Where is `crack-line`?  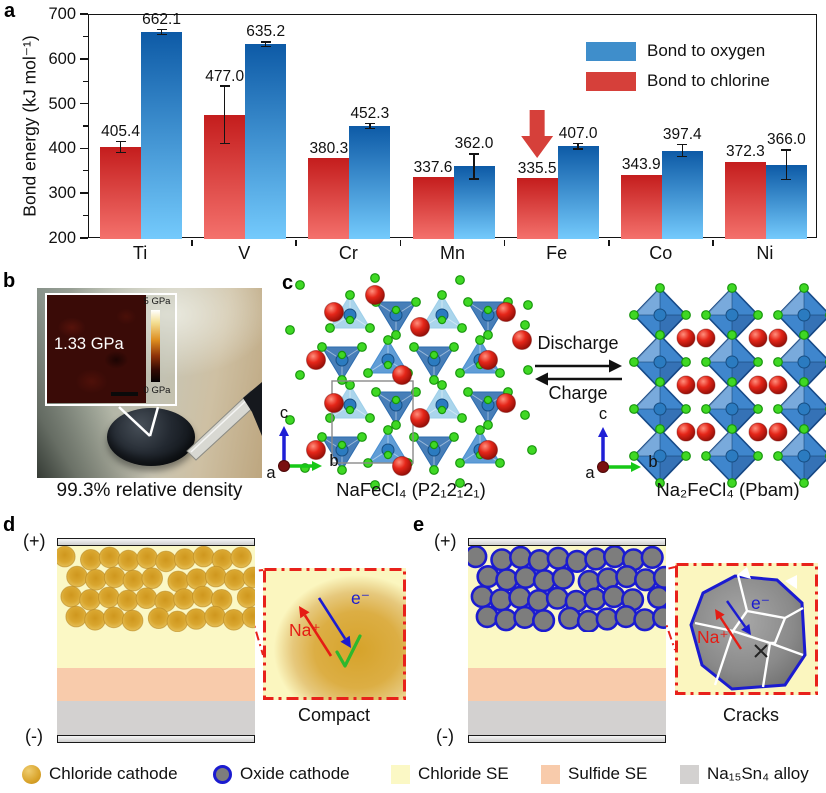
crack-line is located at coordinates (786, 649).